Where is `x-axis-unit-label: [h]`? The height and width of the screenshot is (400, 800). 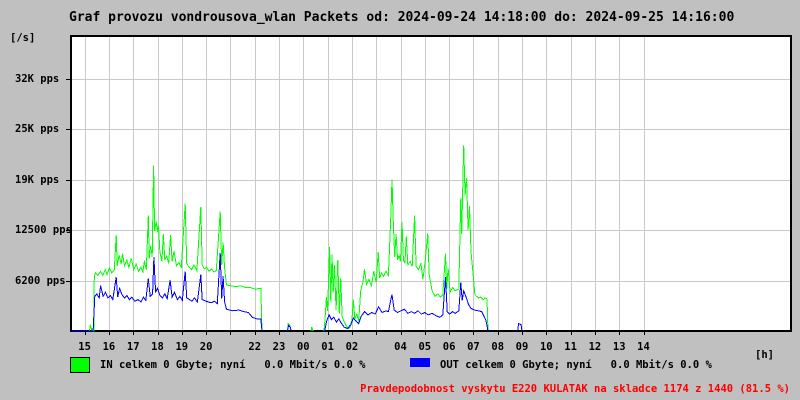
x-axis-unit-label: [h] is located at coordinates (764, 355).